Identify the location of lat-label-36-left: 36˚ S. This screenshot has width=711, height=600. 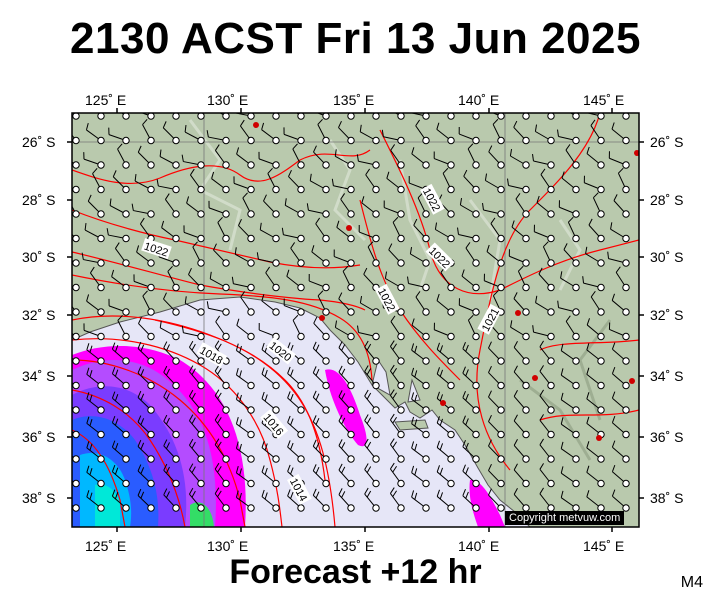
(39, 437).